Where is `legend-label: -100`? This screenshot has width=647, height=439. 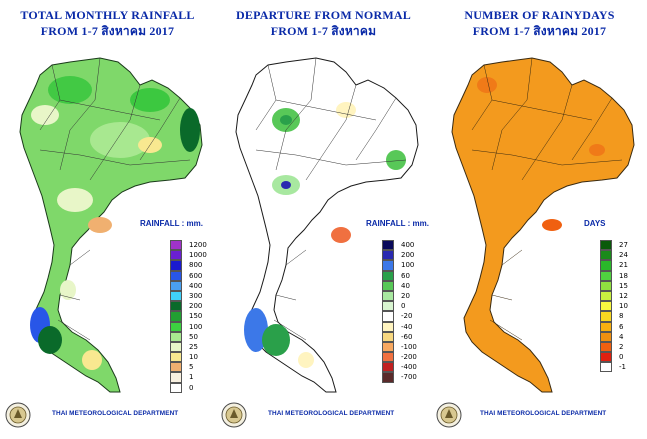 legend-label: -100 is located at coordinates (409, 346).